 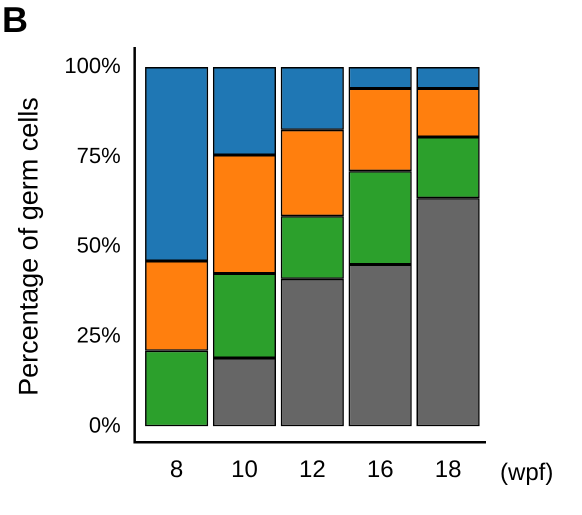 I want to click on y-axis-title: Percentage of germ cells, so click(x=29, y=246).